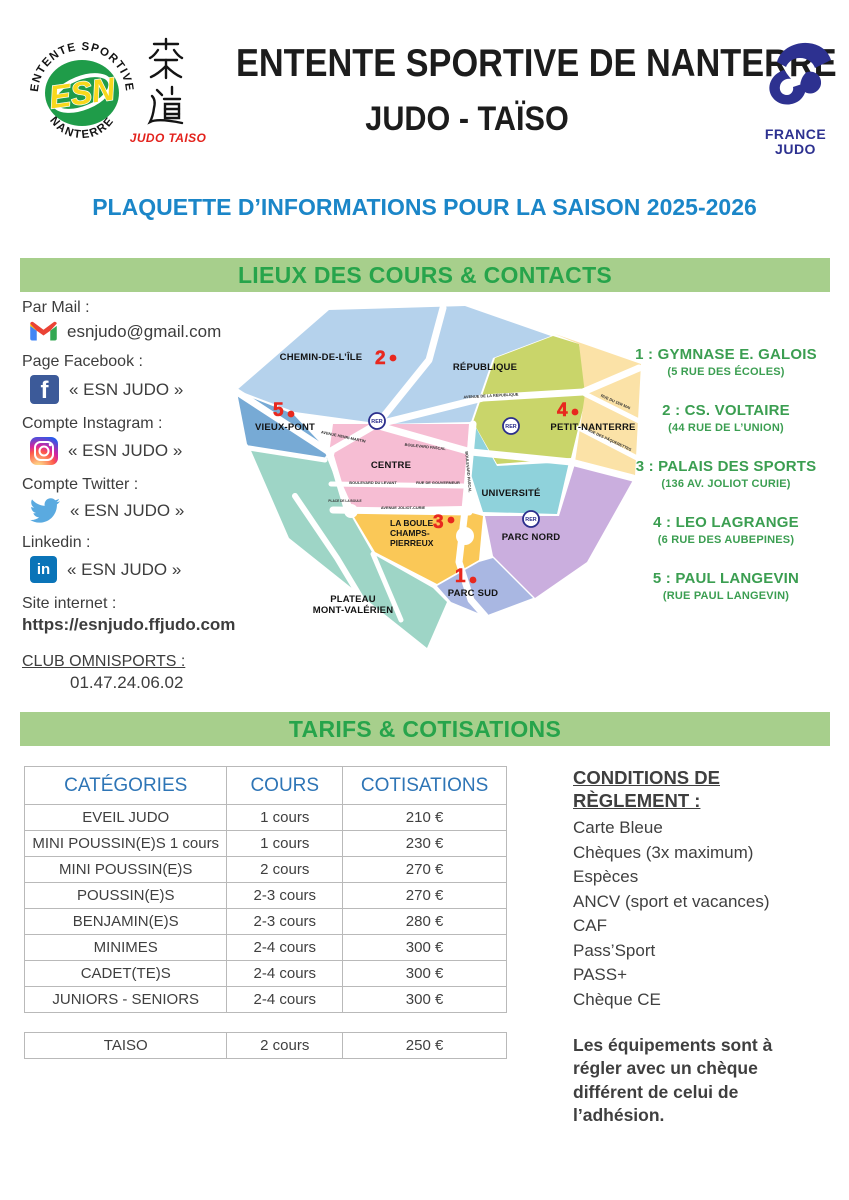  I want to click on venue-name: 2 : CS. VOLTAIRE, so click(726, 410).